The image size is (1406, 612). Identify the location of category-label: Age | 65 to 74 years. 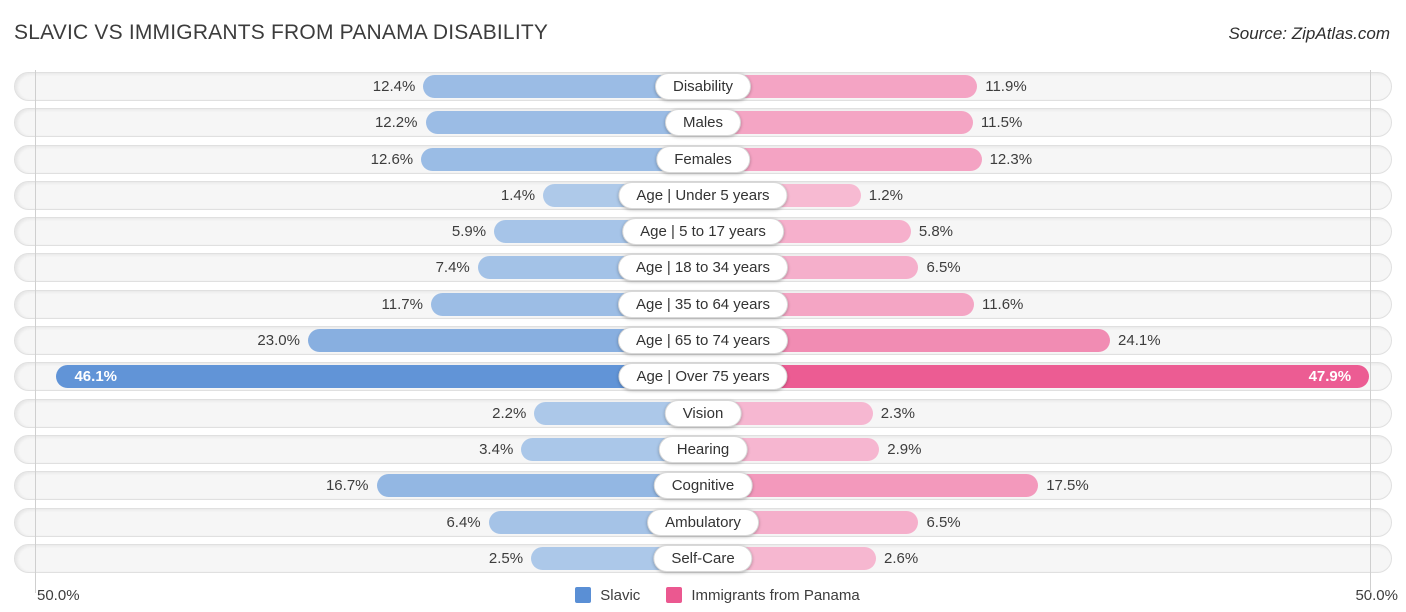
(703, 341).